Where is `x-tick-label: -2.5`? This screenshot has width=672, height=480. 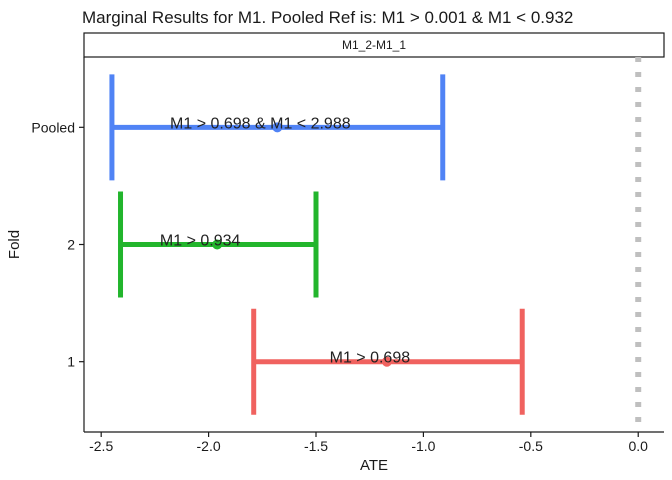 x-tick-label: -2.5 is located at coordinates (101, 446).